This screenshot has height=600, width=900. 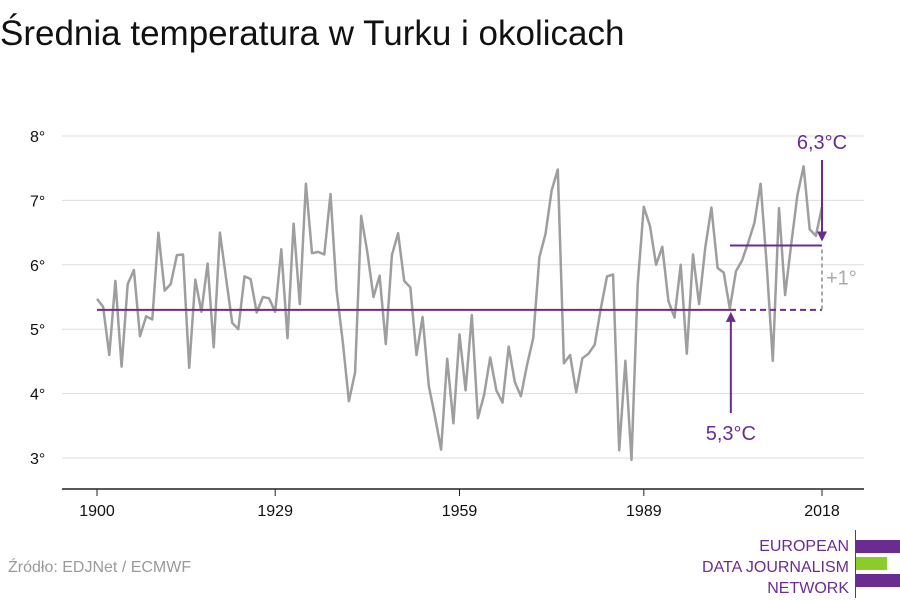 I want to click on edjnet-logo: EUROPEAN DATA JOURNALISM NETWORK, so click(x=801, y=564).